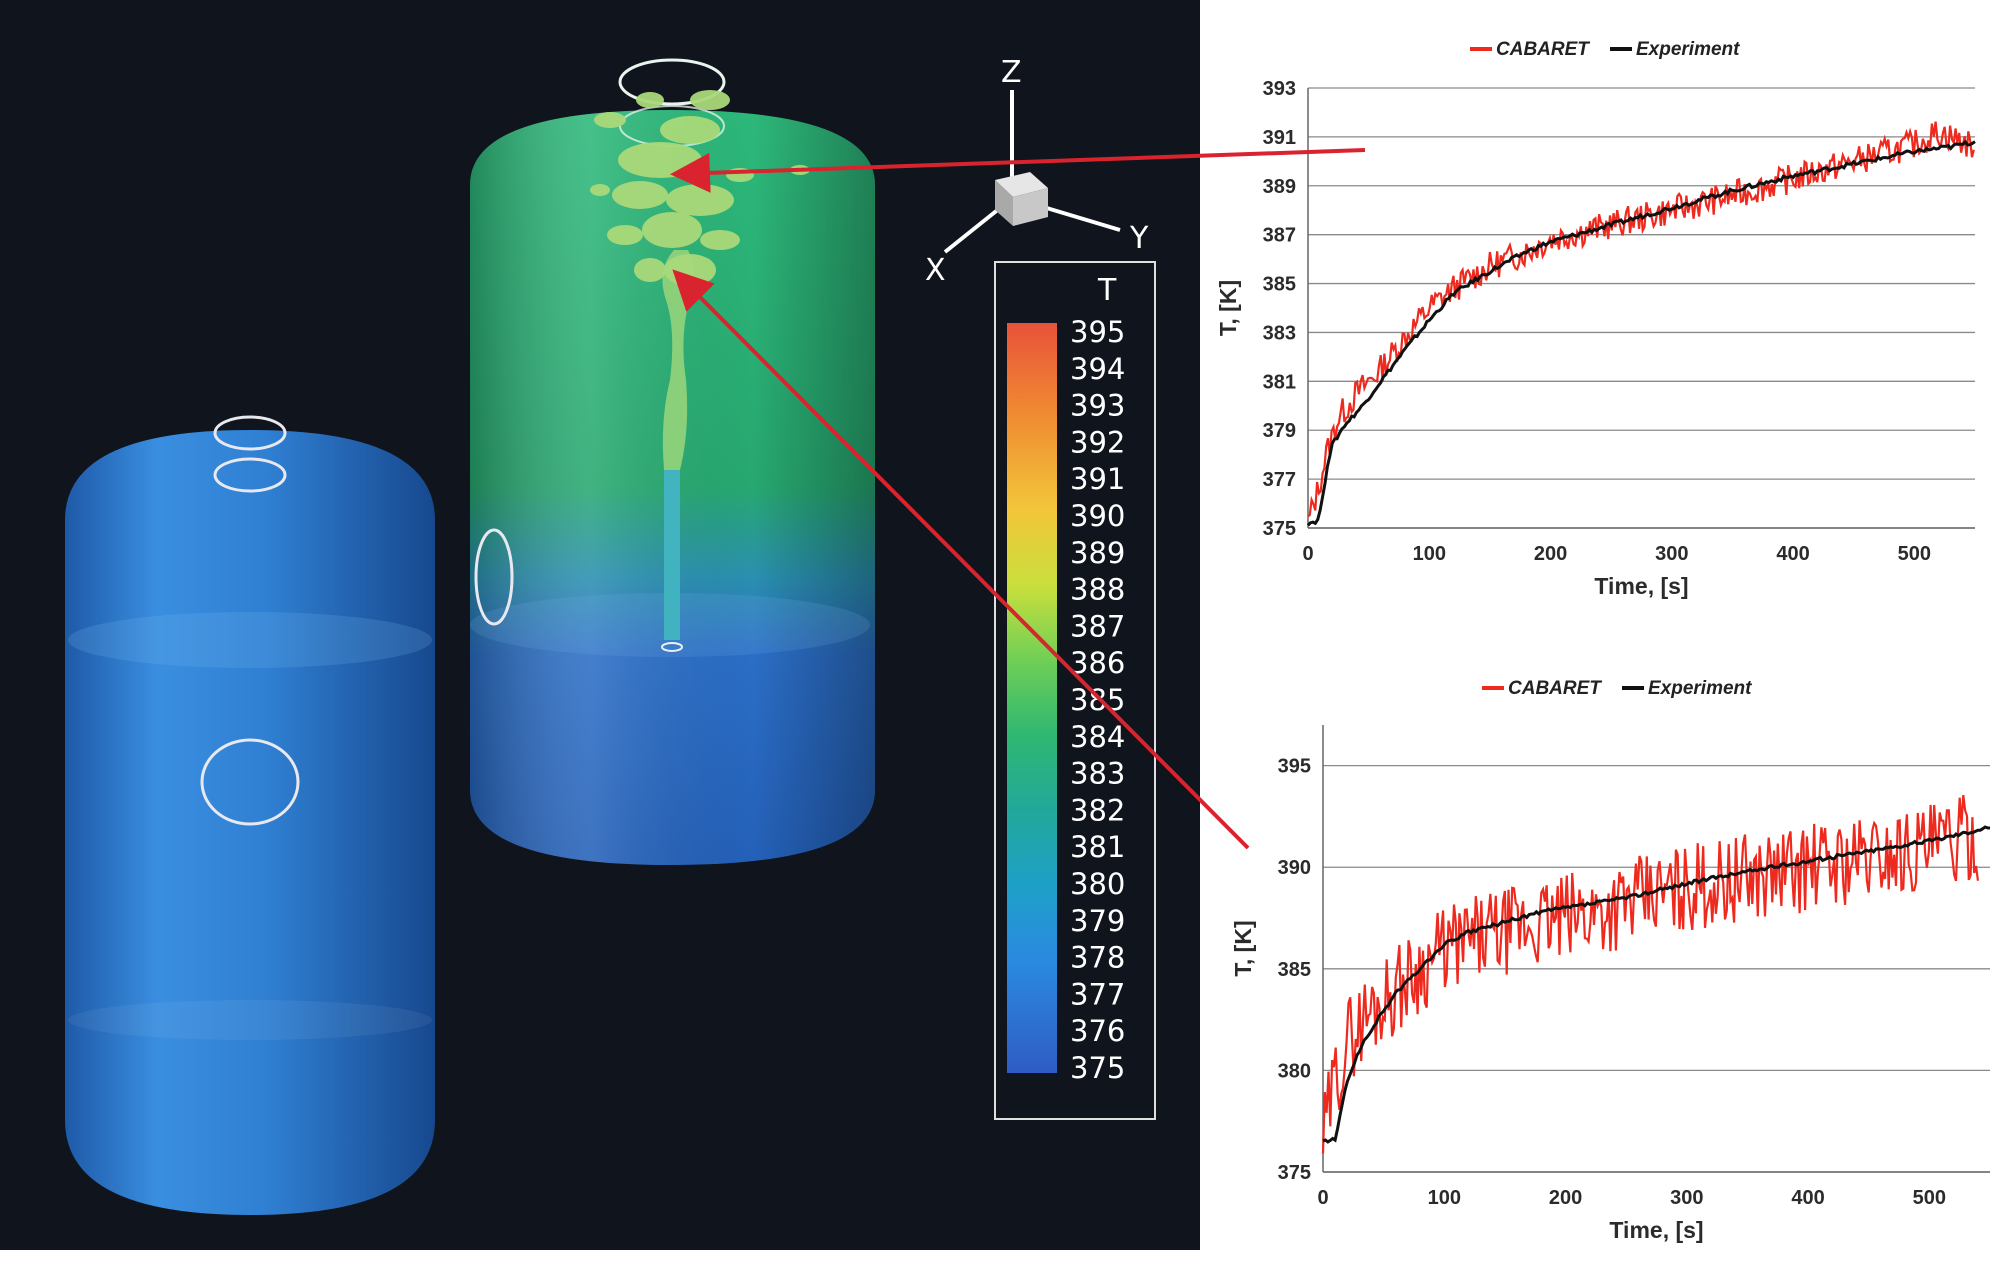 This screenshot has height=1264, width=2000. I want to click on colorbar-label: 380, so click(1097, 884).